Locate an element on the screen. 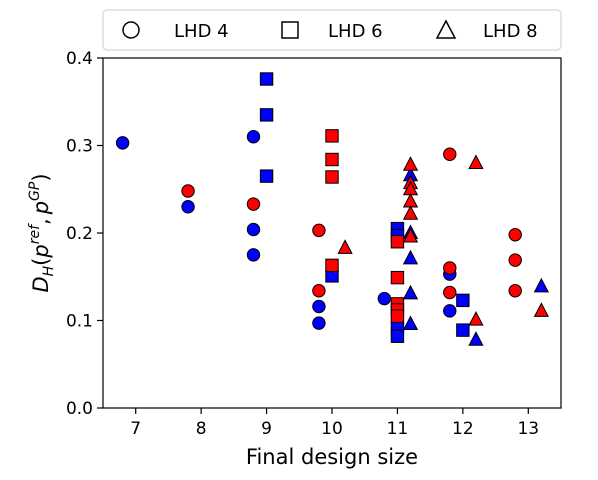  legend-frame is located at coordinates (332, 30).